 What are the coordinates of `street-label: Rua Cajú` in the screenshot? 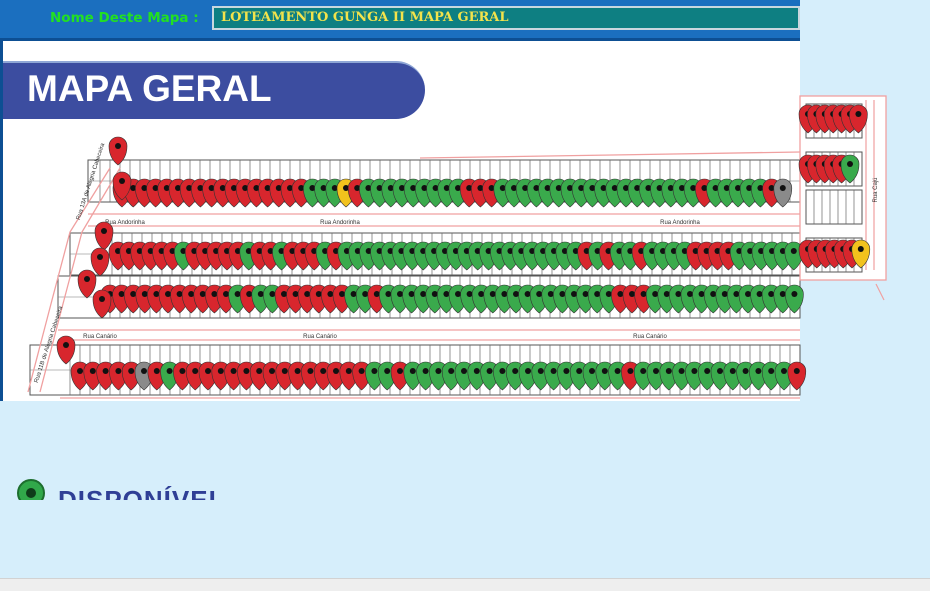 It's located at (876, 189).